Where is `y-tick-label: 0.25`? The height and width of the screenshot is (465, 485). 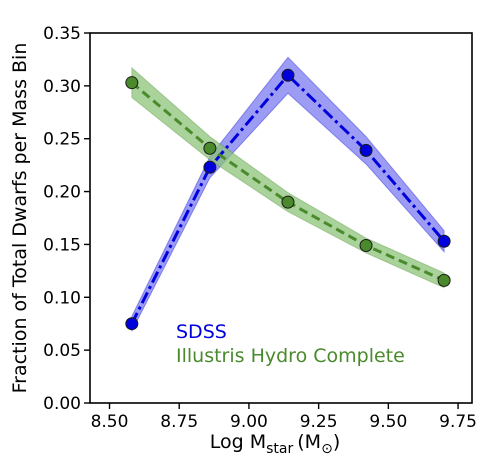 y-tick-label: 0.25 is located at coordinates (62, 140).